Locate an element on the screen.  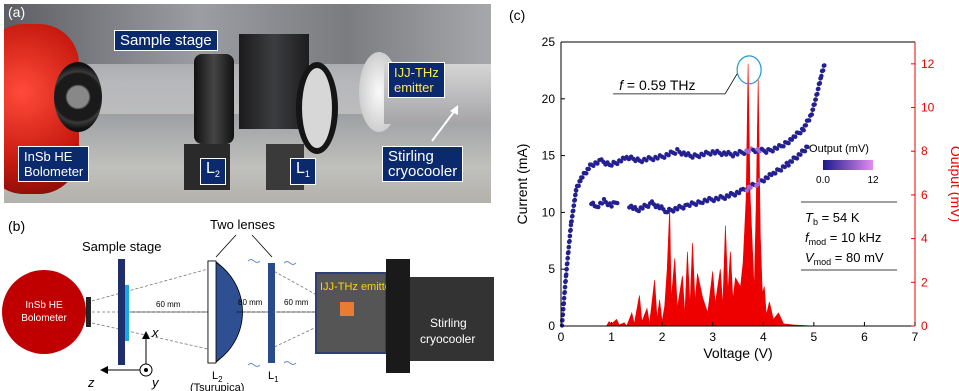
x-tick-label: 1 is located at coordinates (611, 337).